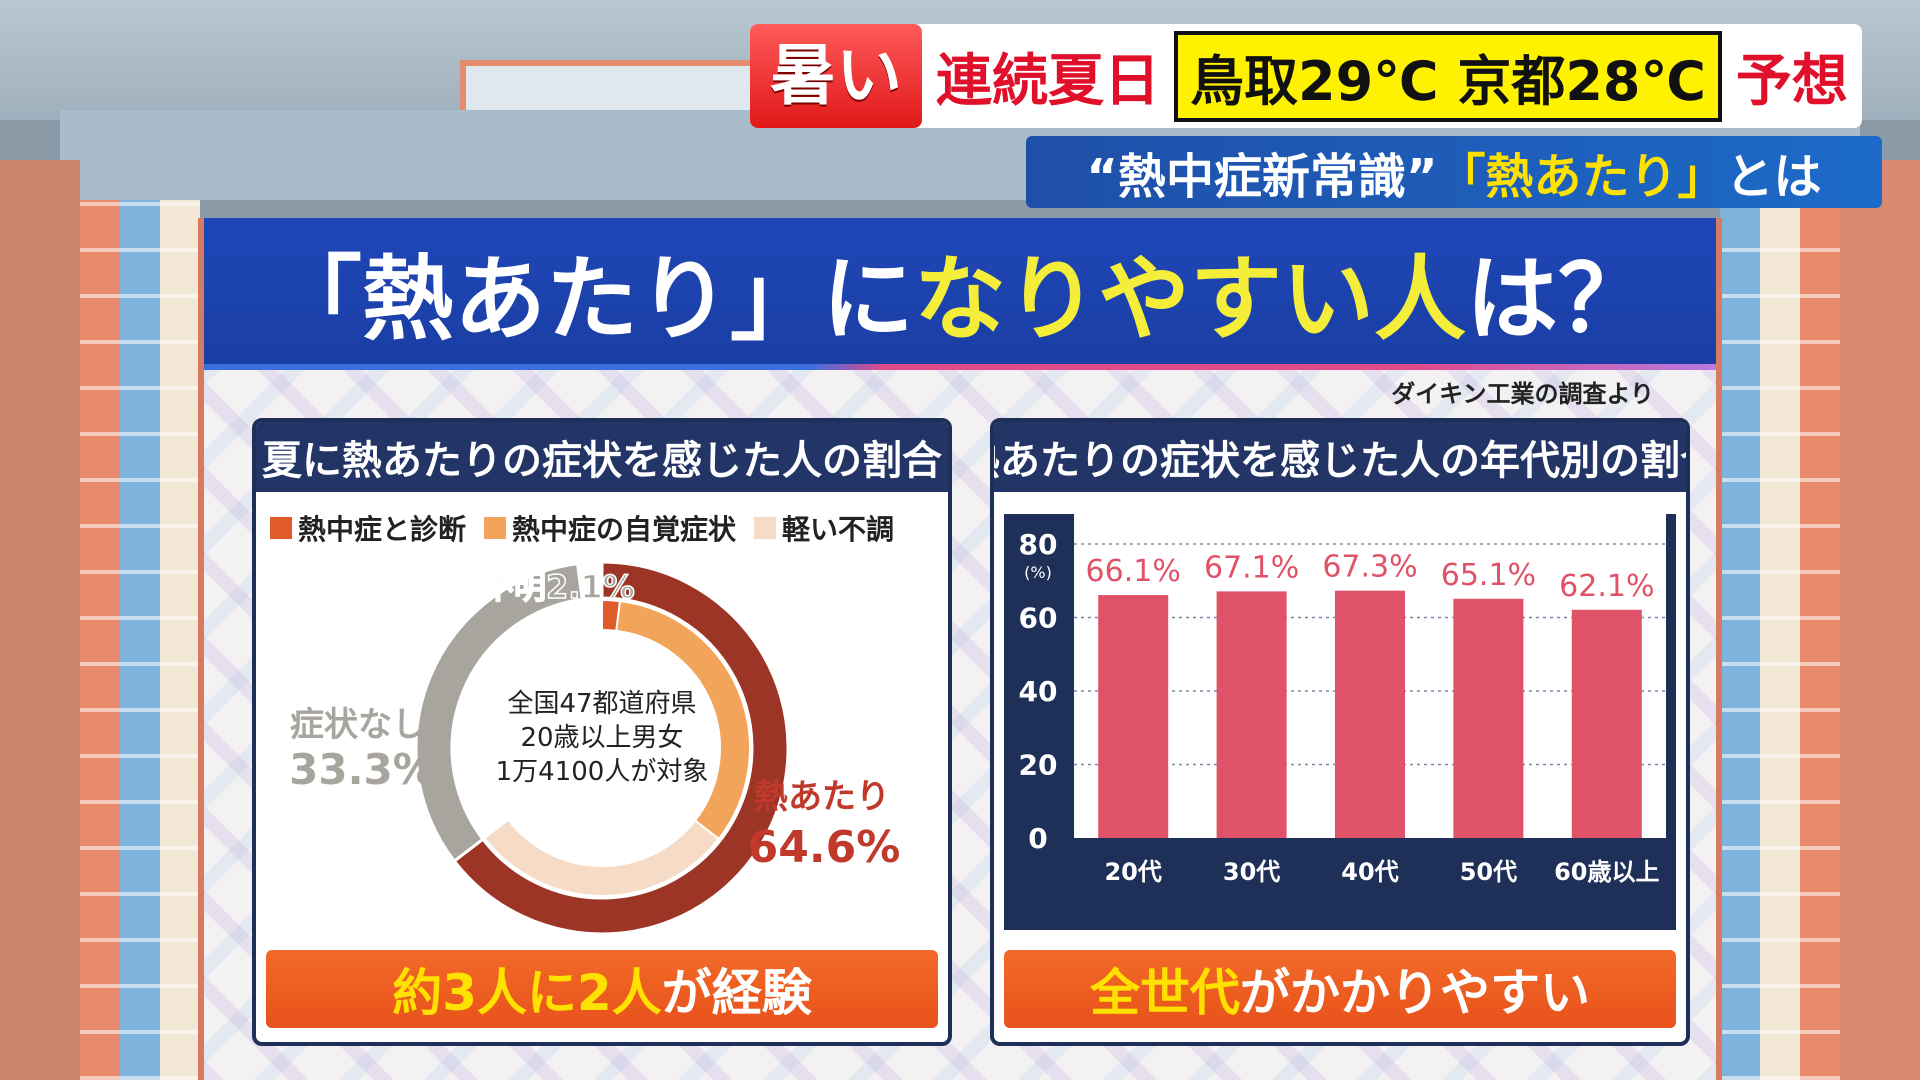 The height and width of the screenshot is (1080, 1920). I want to click on bar-summary: 全世代 がかかりやすい, so click(1340, 989).